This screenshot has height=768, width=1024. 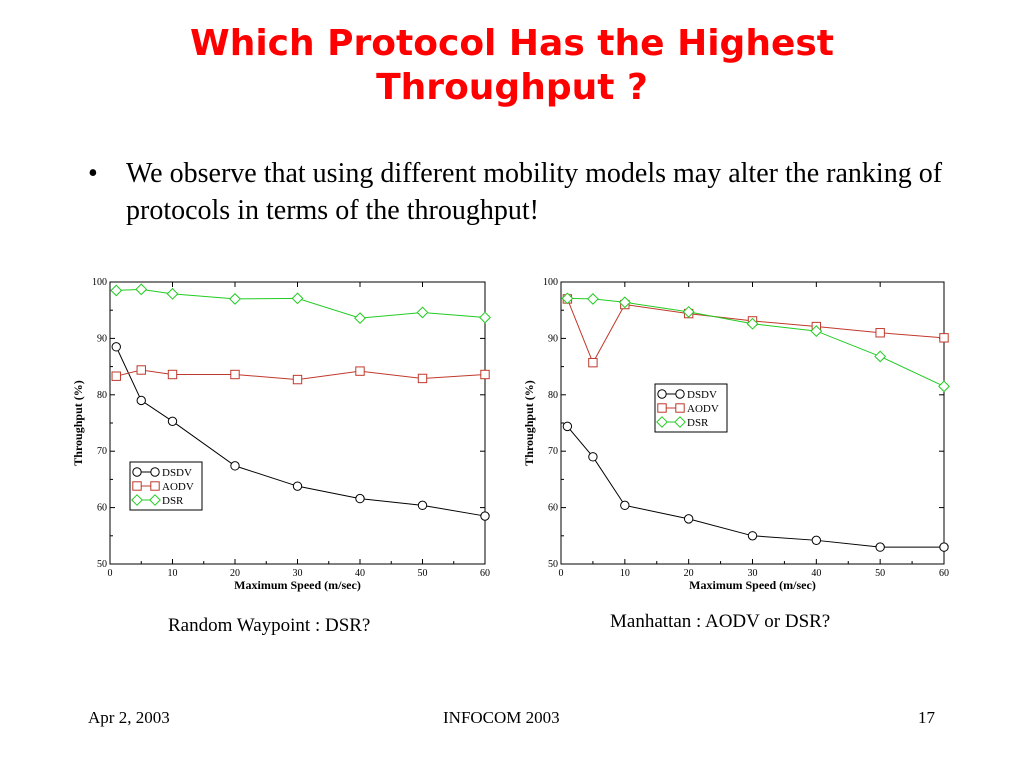 I want to click on caption-random-waypoint: Random Waypoint : DSR?, so click(x=269, y=625).